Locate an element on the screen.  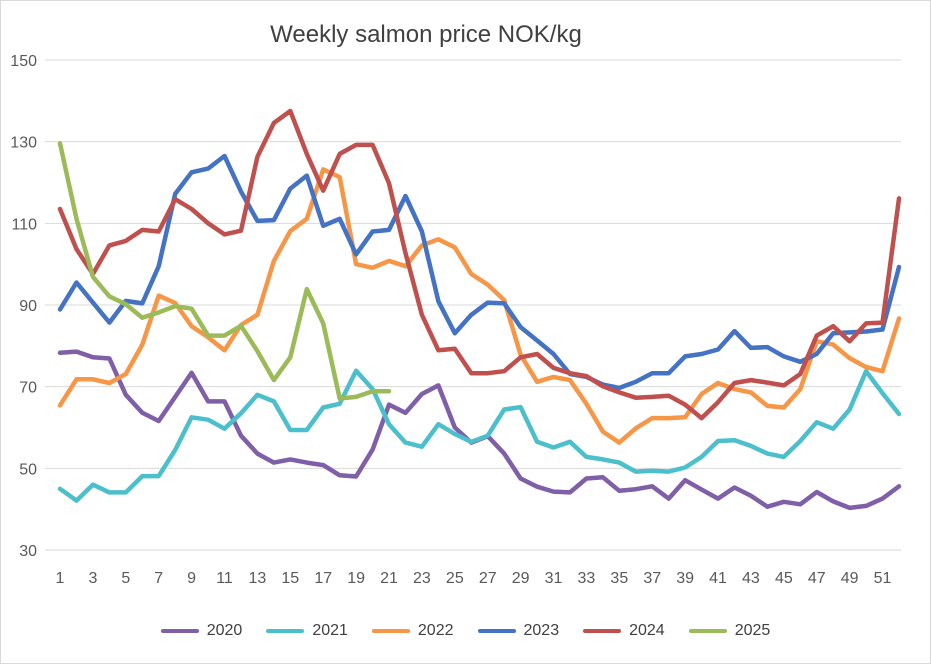
y-tick-label: 70 is located at coordinates (28, 388).